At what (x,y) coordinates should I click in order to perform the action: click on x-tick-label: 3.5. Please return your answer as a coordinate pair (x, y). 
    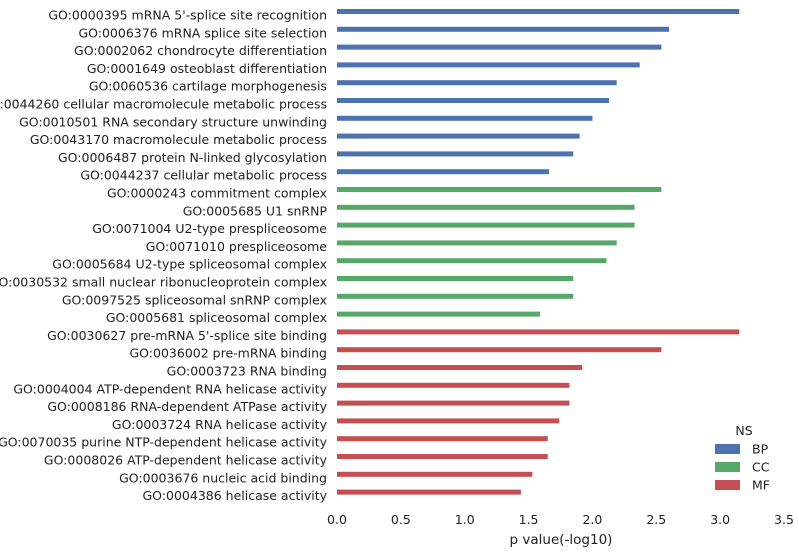
    Looking at the image, I should click on (784, 519).